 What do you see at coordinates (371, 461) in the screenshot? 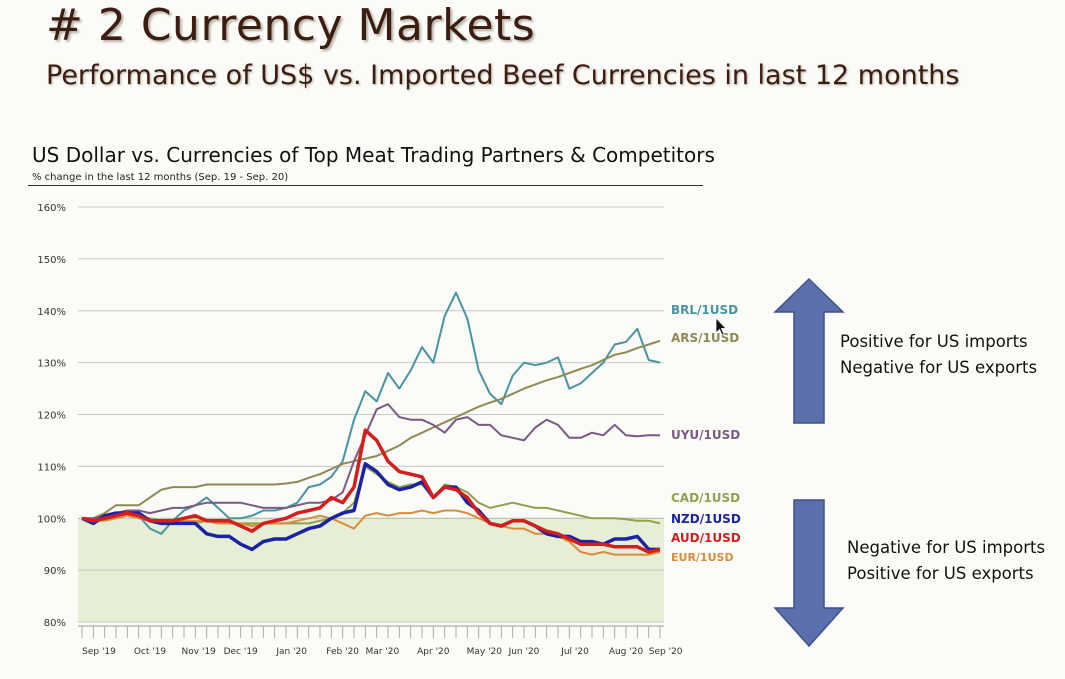
I see `series-line-uyu` at bounding box center [371, 461].